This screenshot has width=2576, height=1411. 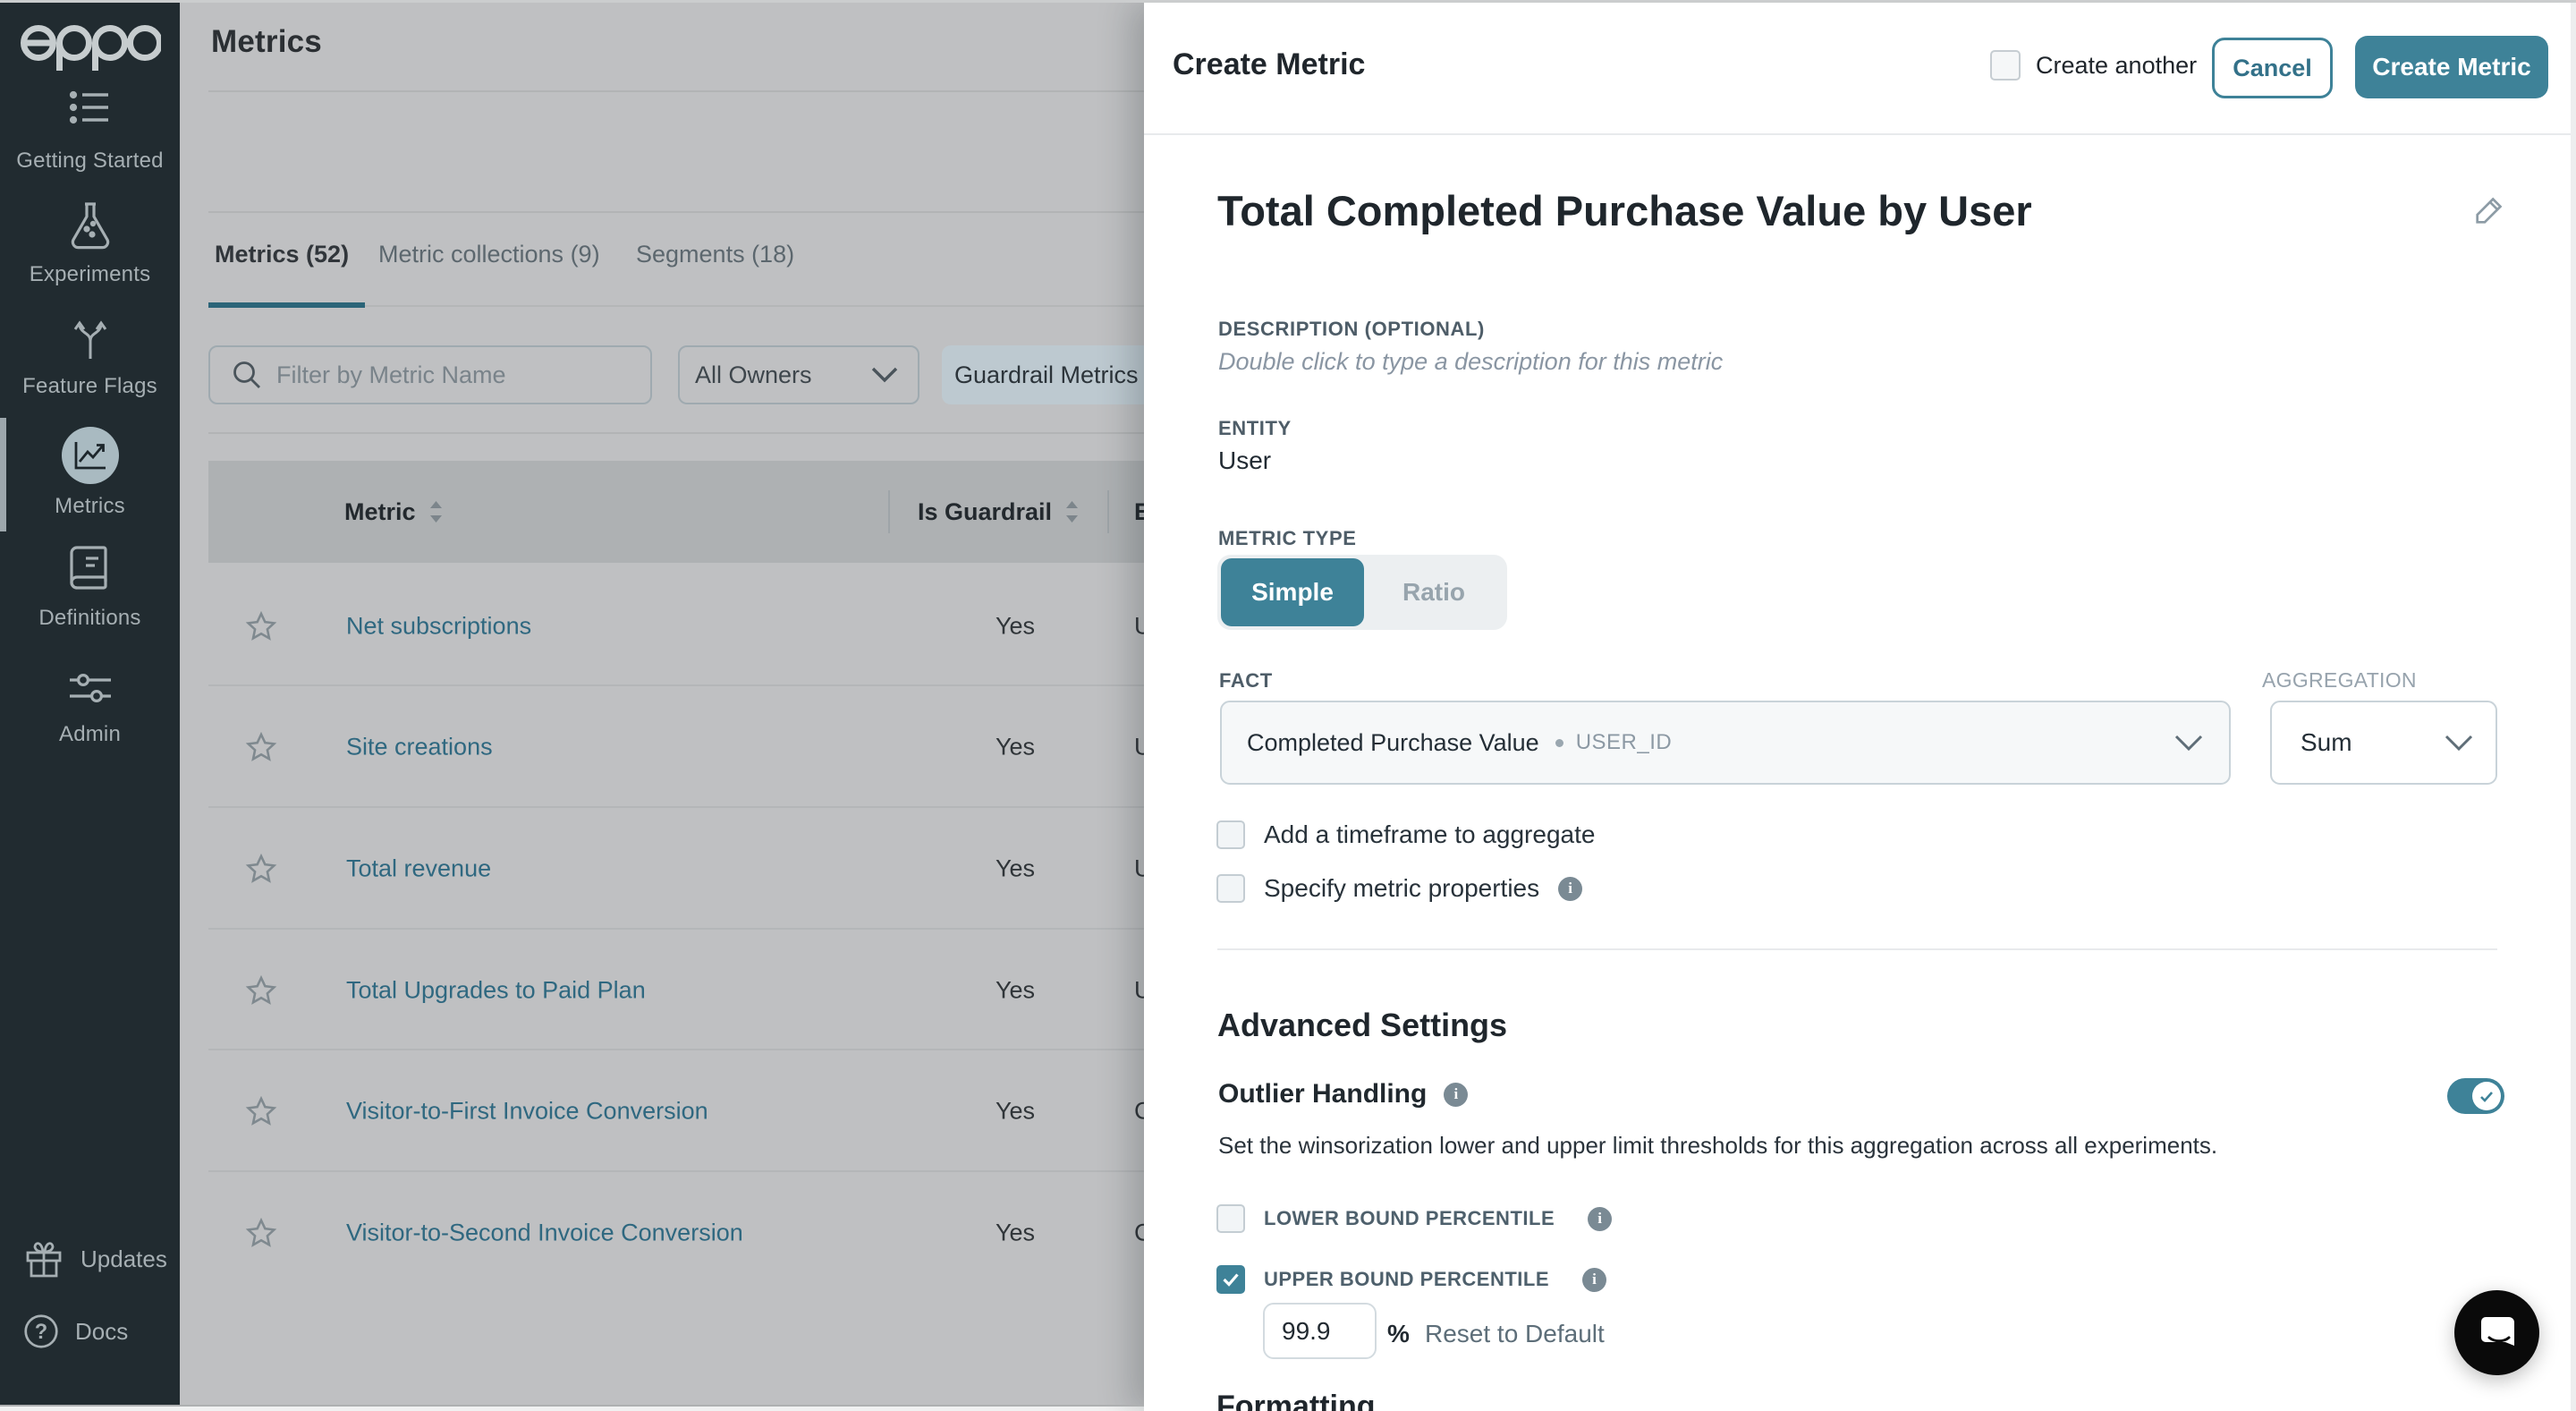 What do you see at coordinates (1515, 1333) in the screenshot?
I see `reset-to-default-link: Reset to Default` at bounding box center [1515, 1333].